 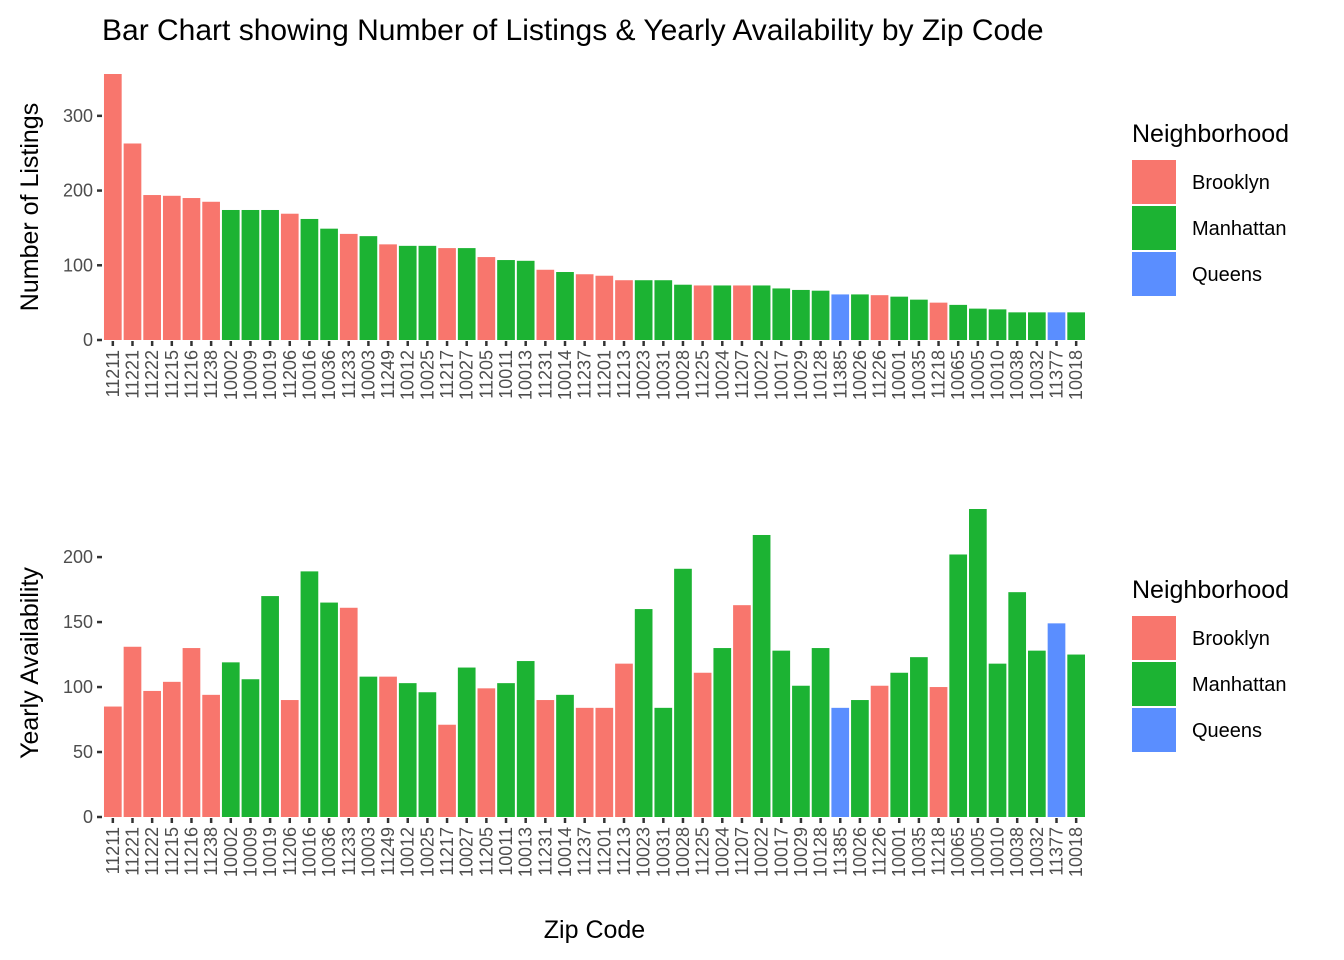 I want to click on y-axis-title: Number of Listings, so click(x=30, y=207).